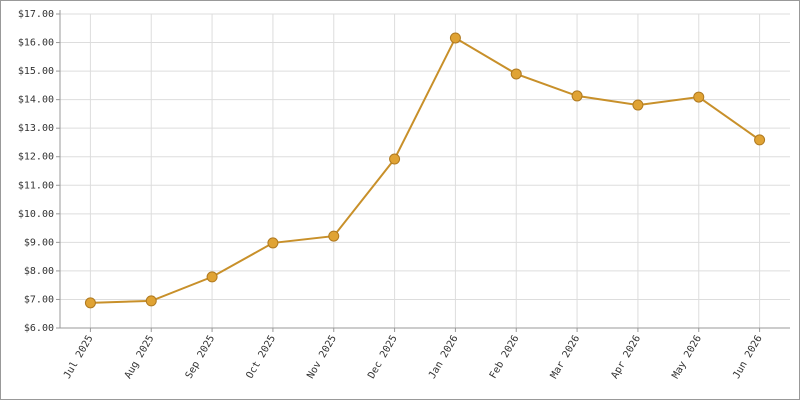  Describe the element at coordinates (39, 242) in the screenshot. I see `y-tick-label: $9.00` at that location.